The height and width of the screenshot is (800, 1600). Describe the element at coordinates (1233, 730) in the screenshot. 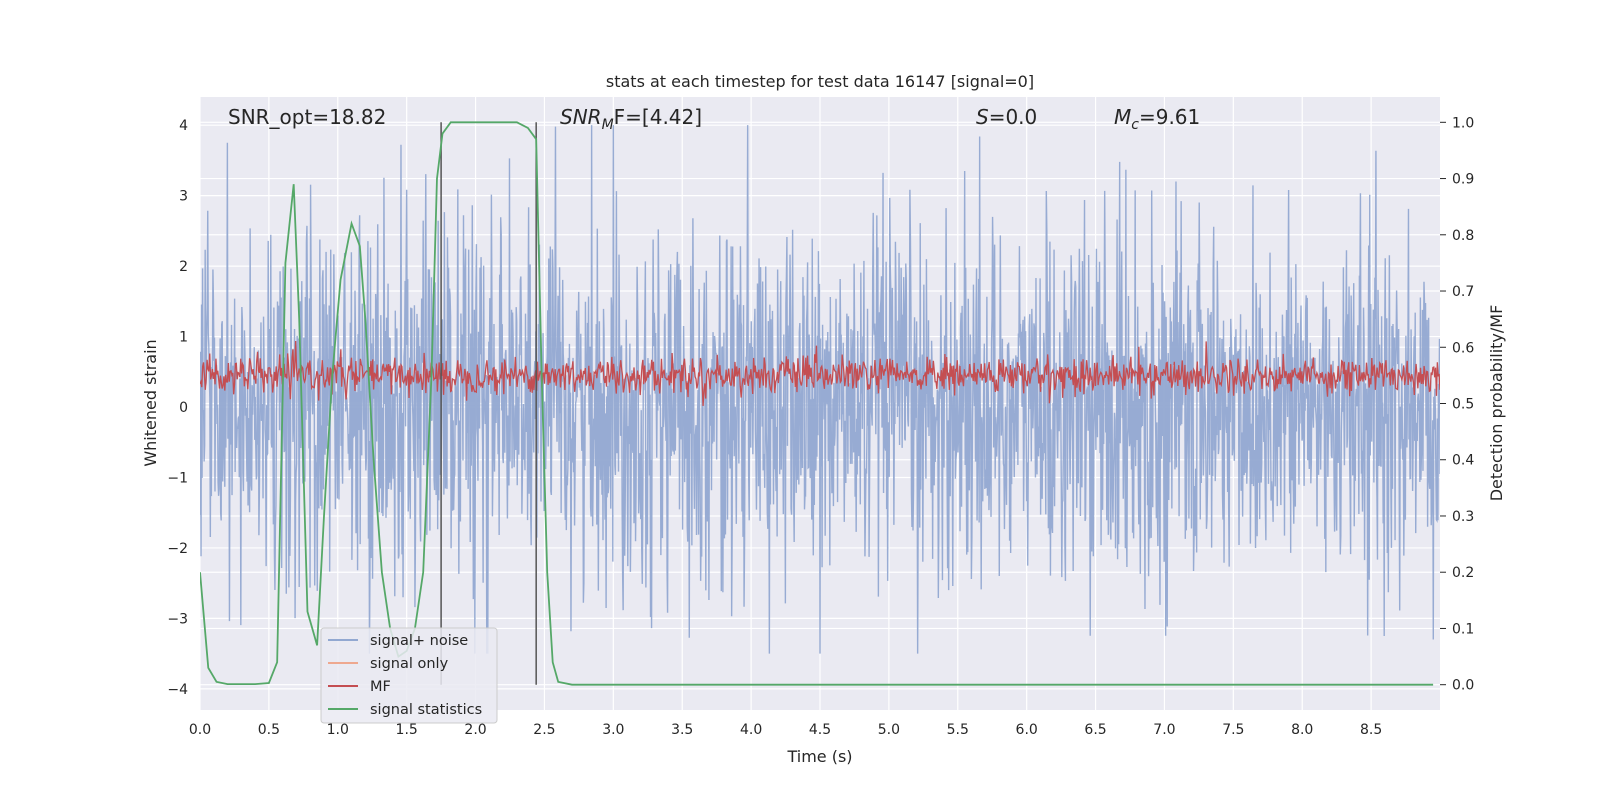

I see `x-tick-label: 7.5` at that location.